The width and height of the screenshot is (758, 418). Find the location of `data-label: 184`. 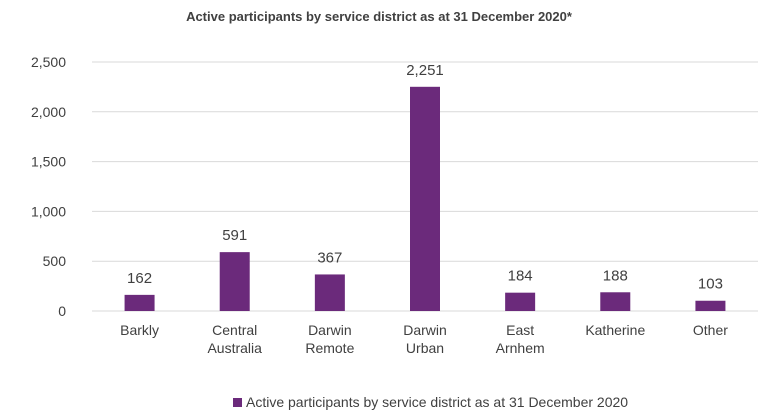

data-label: 184 is located at coordinates (520, 276).